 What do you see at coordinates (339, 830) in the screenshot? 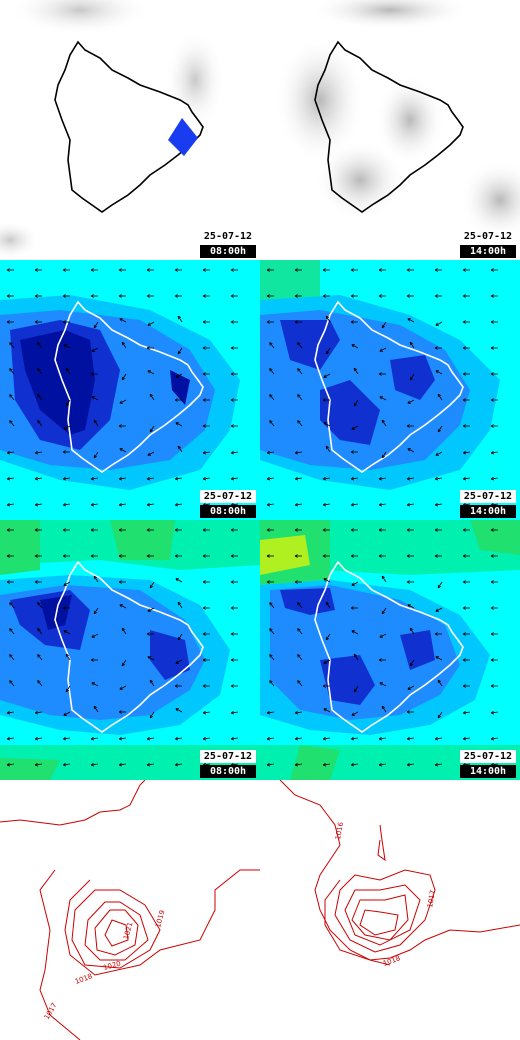
I see `isobar-label: 1016` at bounding box center [339, 830].